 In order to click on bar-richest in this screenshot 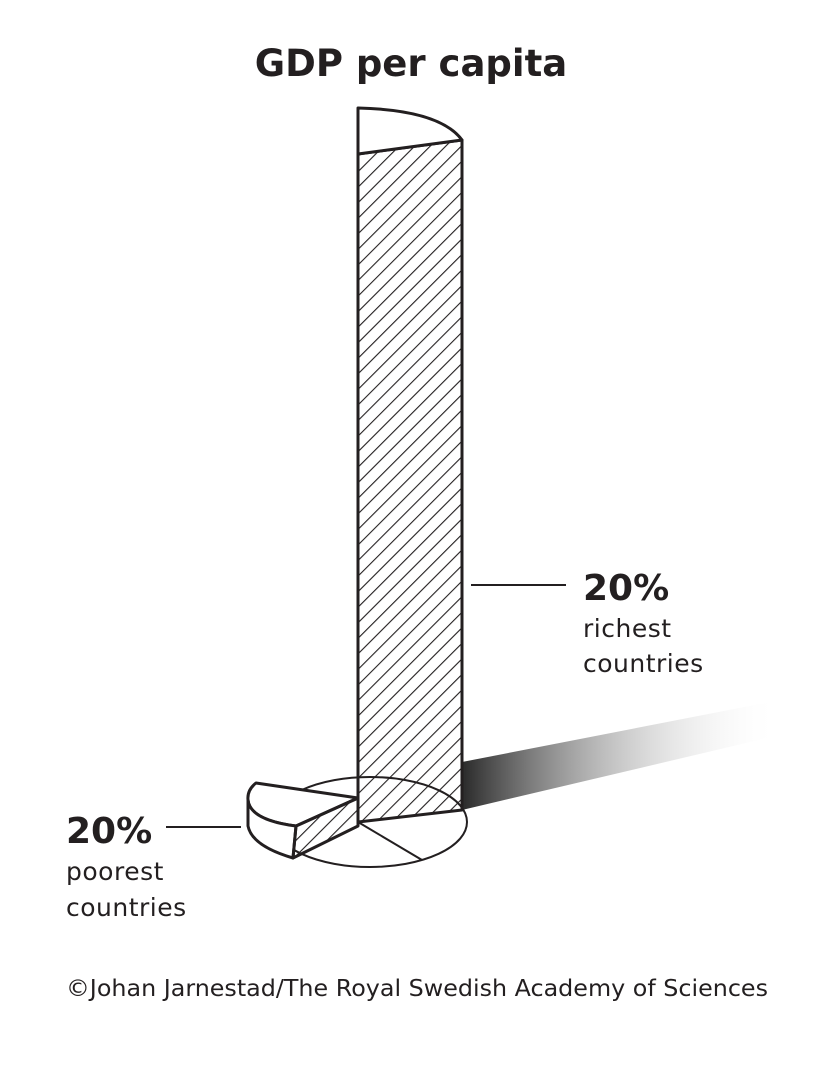, I will do `click(410, 465)`.